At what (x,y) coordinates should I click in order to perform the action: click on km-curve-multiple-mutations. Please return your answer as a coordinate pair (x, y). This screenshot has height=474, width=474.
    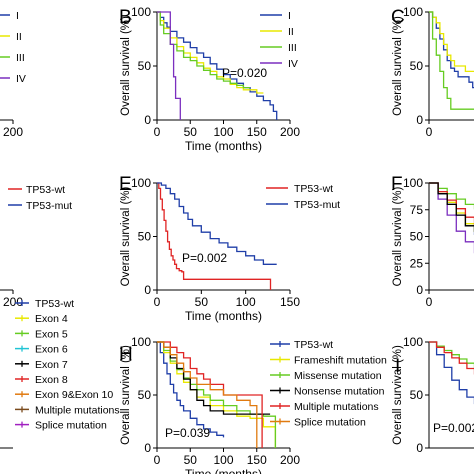
    Looking at the image, I should click on (210, 394).